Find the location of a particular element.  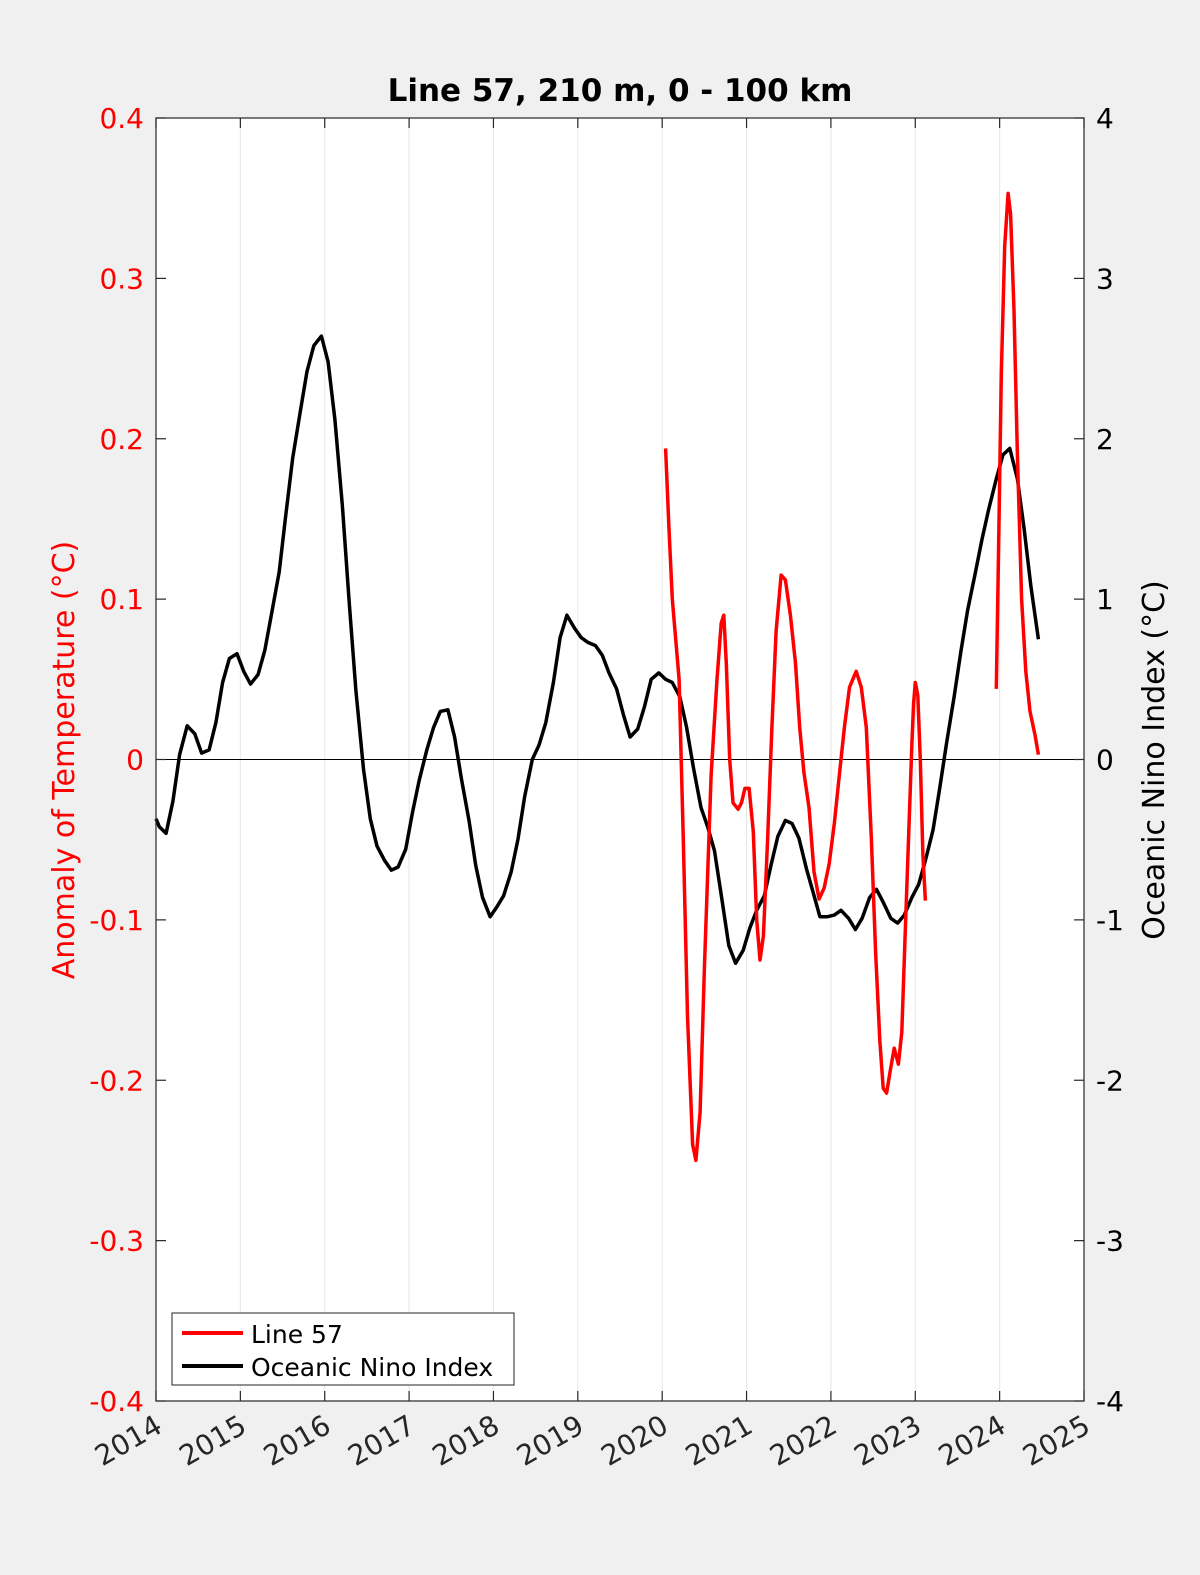

left-y-tick-labels: -0.4 -0.3 -0.2 -0.1 0 0.1 0.2 0.3 0.4 is located at coordinates (116, 760).